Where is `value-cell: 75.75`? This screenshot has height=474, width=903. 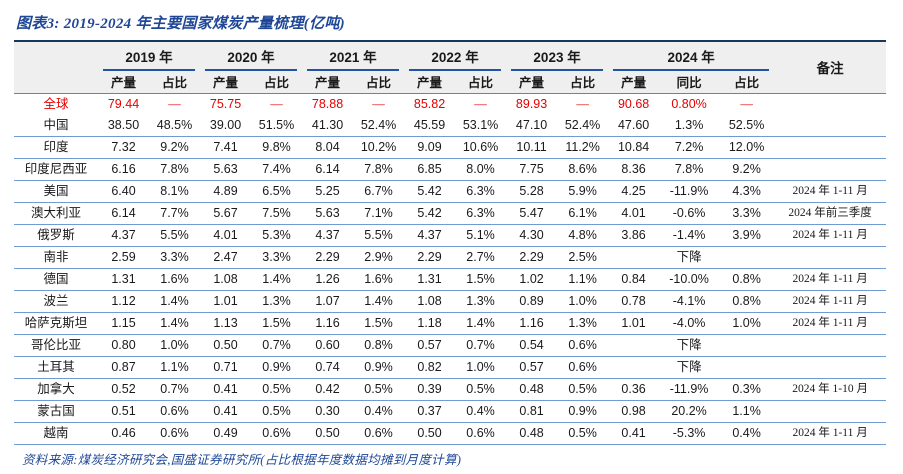
value-cell: 75.75 is located at coordinates (225, 103).